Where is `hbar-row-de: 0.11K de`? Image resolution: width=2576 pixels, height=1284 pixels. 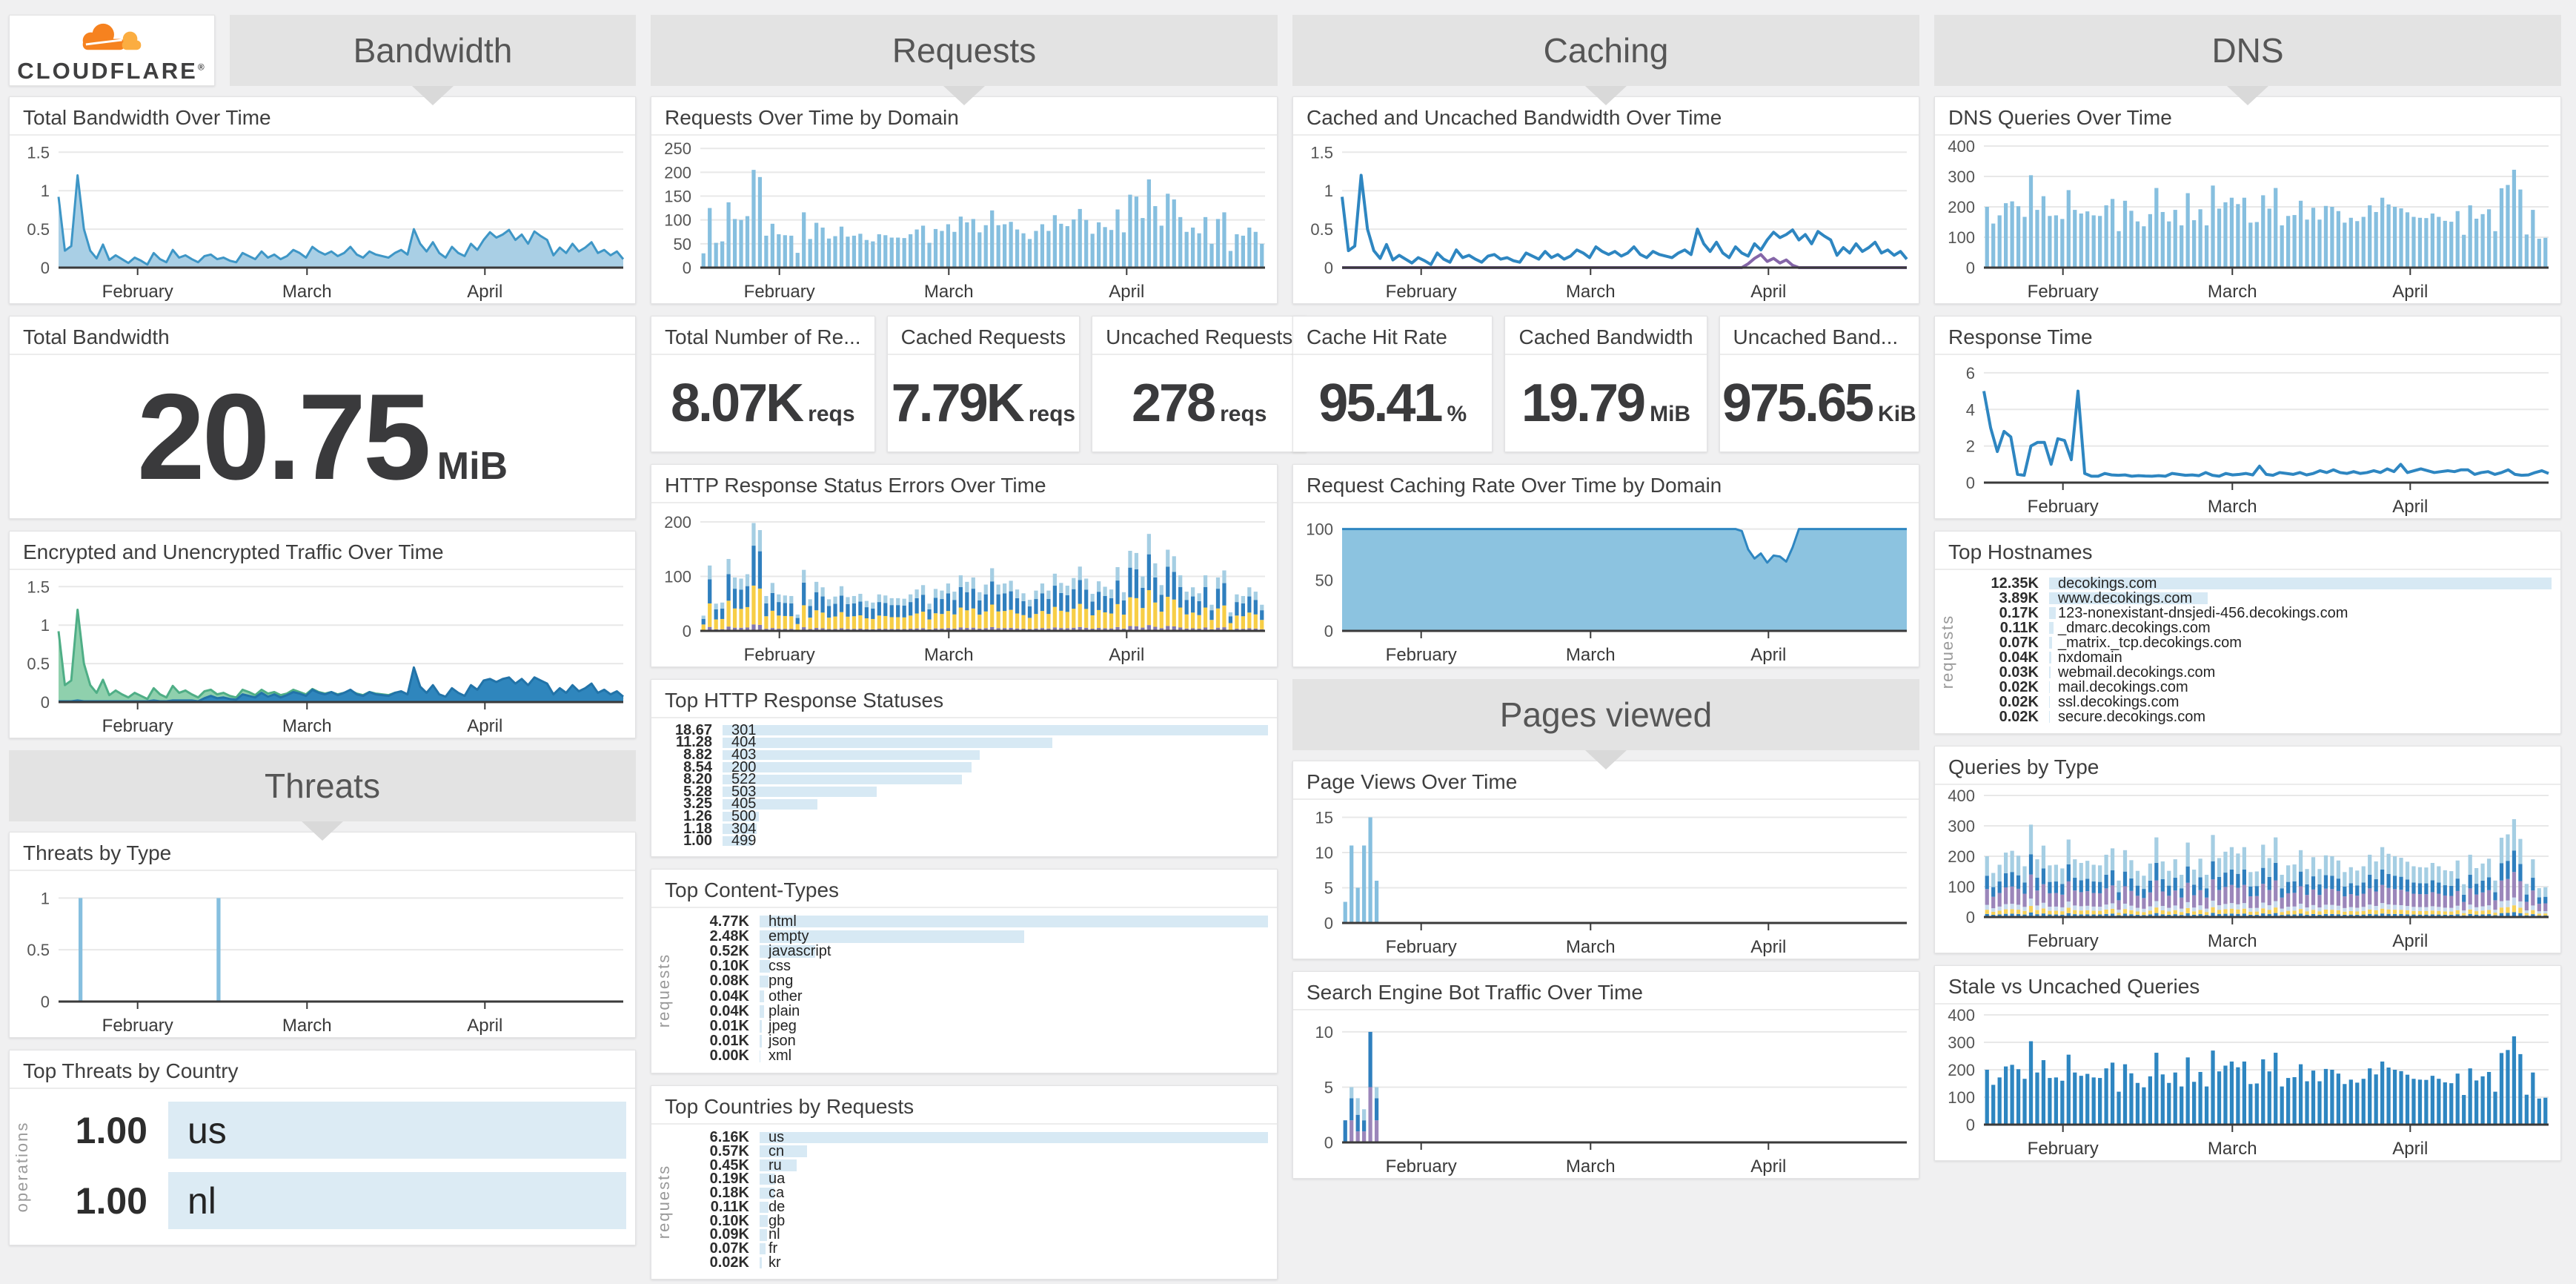
hbar-row-de: 0.11K de is located at coordinates (973, 1207).